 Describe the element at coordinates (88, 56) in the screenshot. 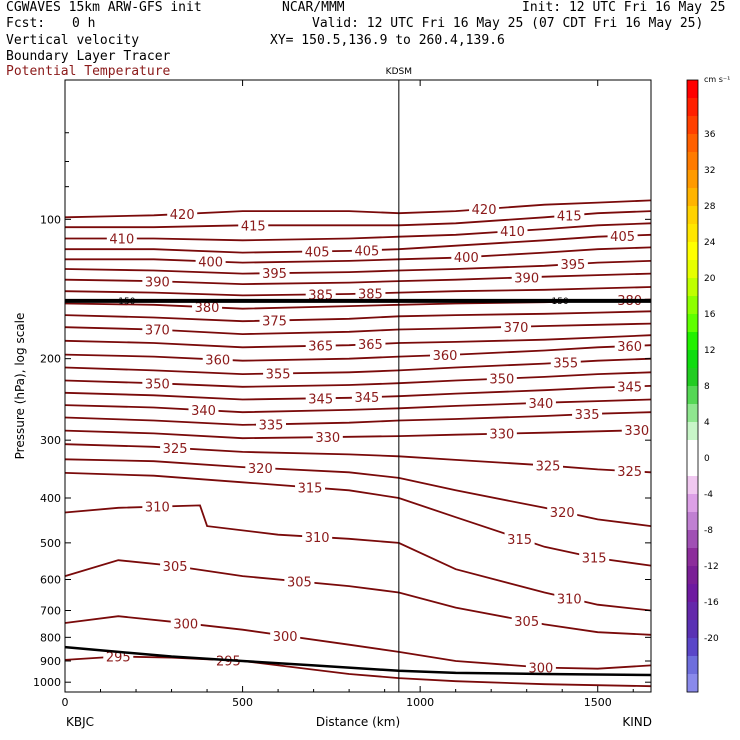

I see `field-boundary-layer-tracer: Boundary Layer Tracer` at that location.